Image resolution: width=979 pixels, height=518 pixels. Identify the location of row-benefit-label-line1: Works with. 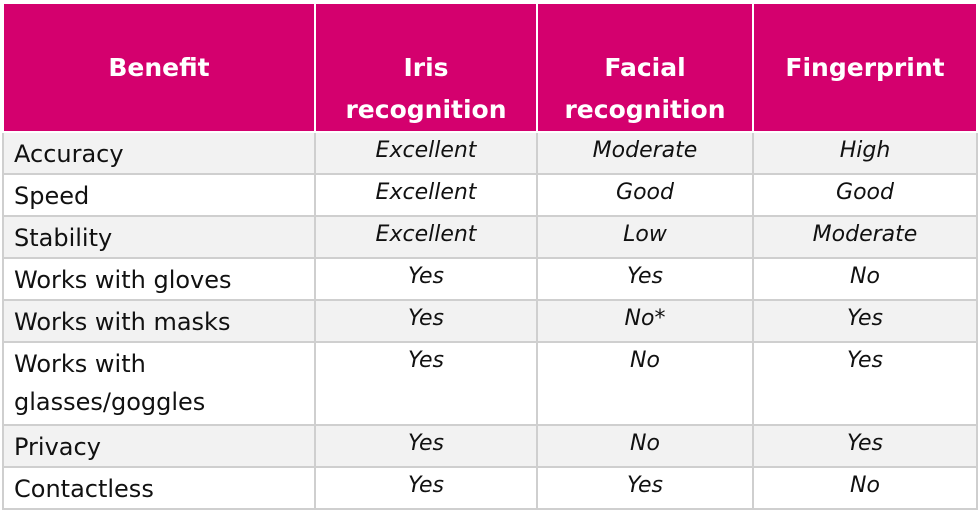
(80, 364).